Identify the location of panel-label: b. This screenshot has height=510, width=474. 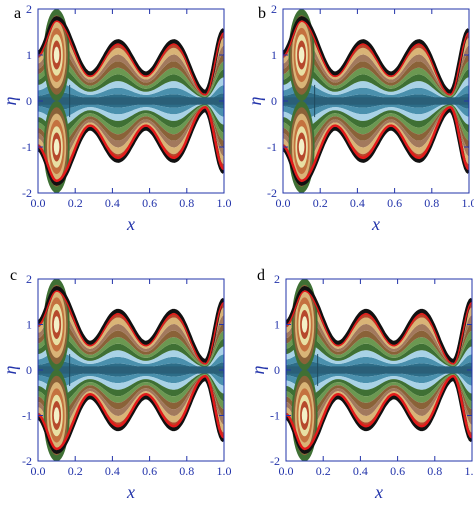
(262, 13).